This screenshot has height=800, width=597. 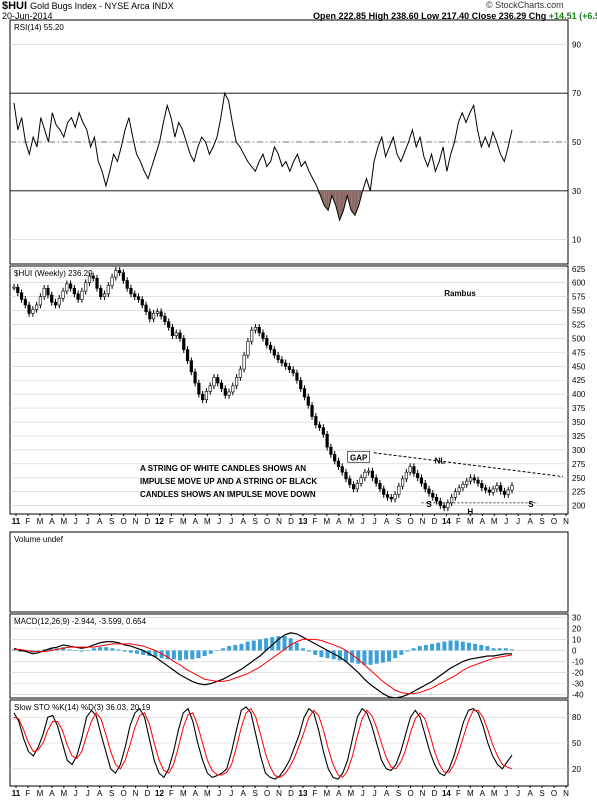 I want to click on x-tick-price: F, so click(x=458, y=521).